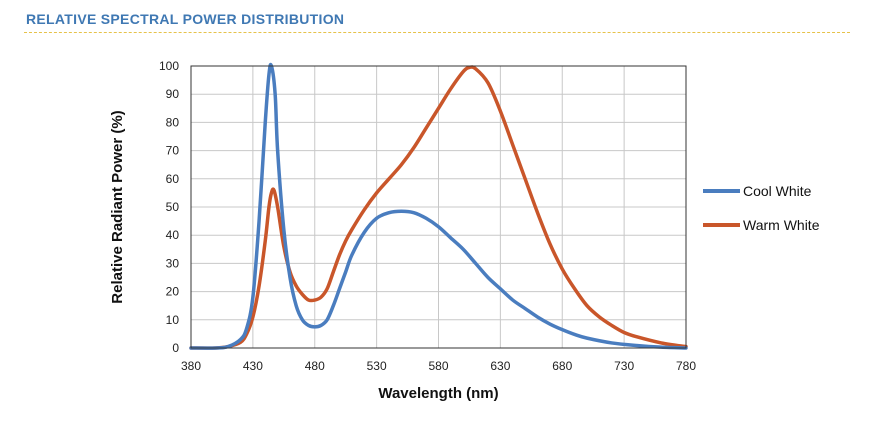 The width and height of the screenshot is (884, 424). Describe the element at coordinates (173, 292) in the screenshot. I see `y-tick-label-20: 20` at that location.